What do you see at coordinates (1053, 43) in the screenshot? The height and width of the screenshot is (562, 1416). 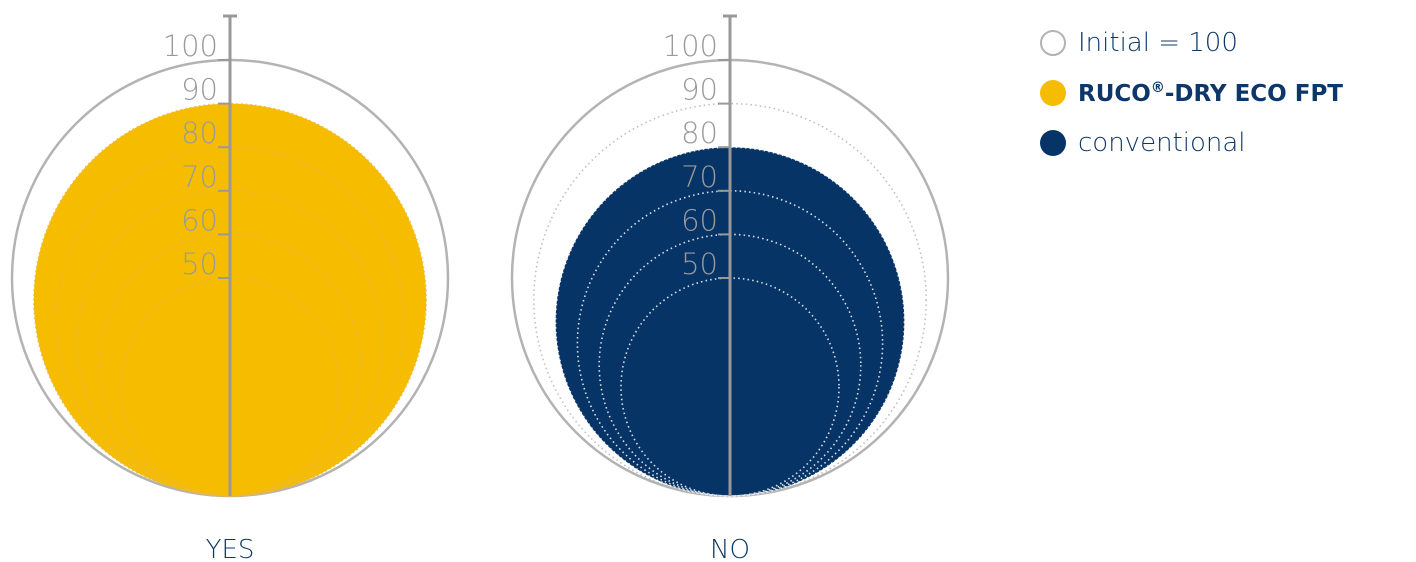 I see `legend-swatch-initial` at bounding box center [1053, 43].